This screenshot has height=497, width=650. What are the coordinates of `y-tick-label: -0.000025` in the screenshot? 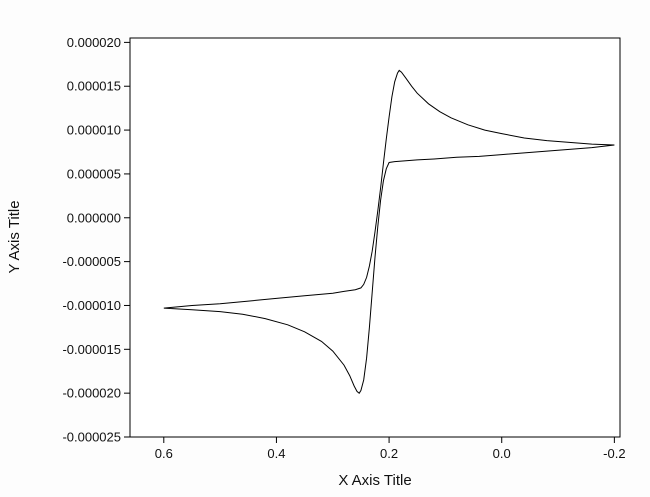 It's located at (91, 437).